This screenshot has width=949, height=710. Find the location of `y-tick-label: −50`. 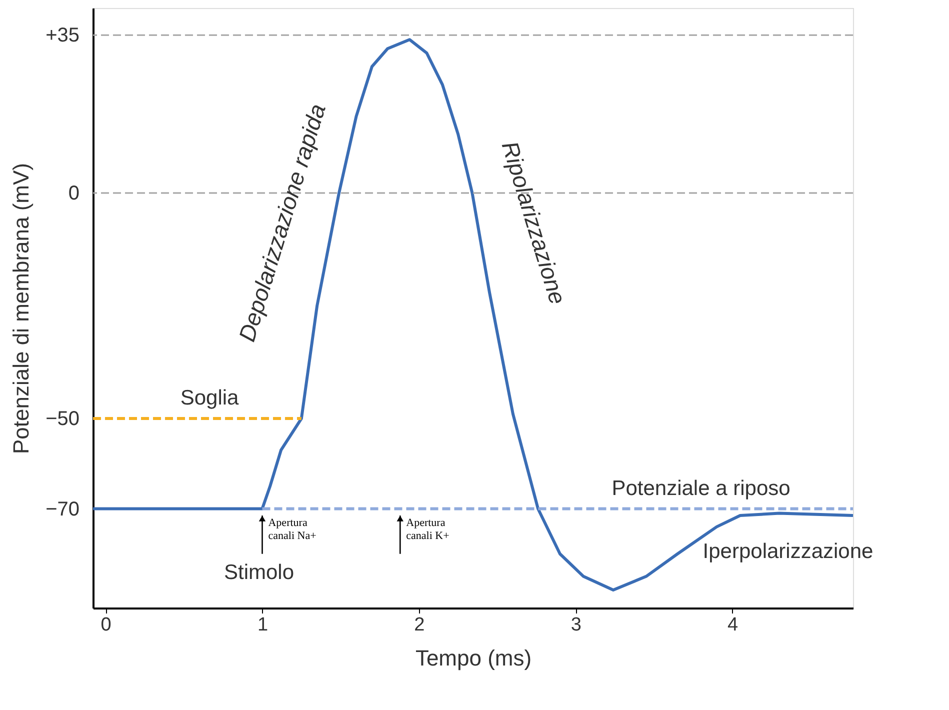

y-tick-label: −50 is located at coordinates (63, 419).